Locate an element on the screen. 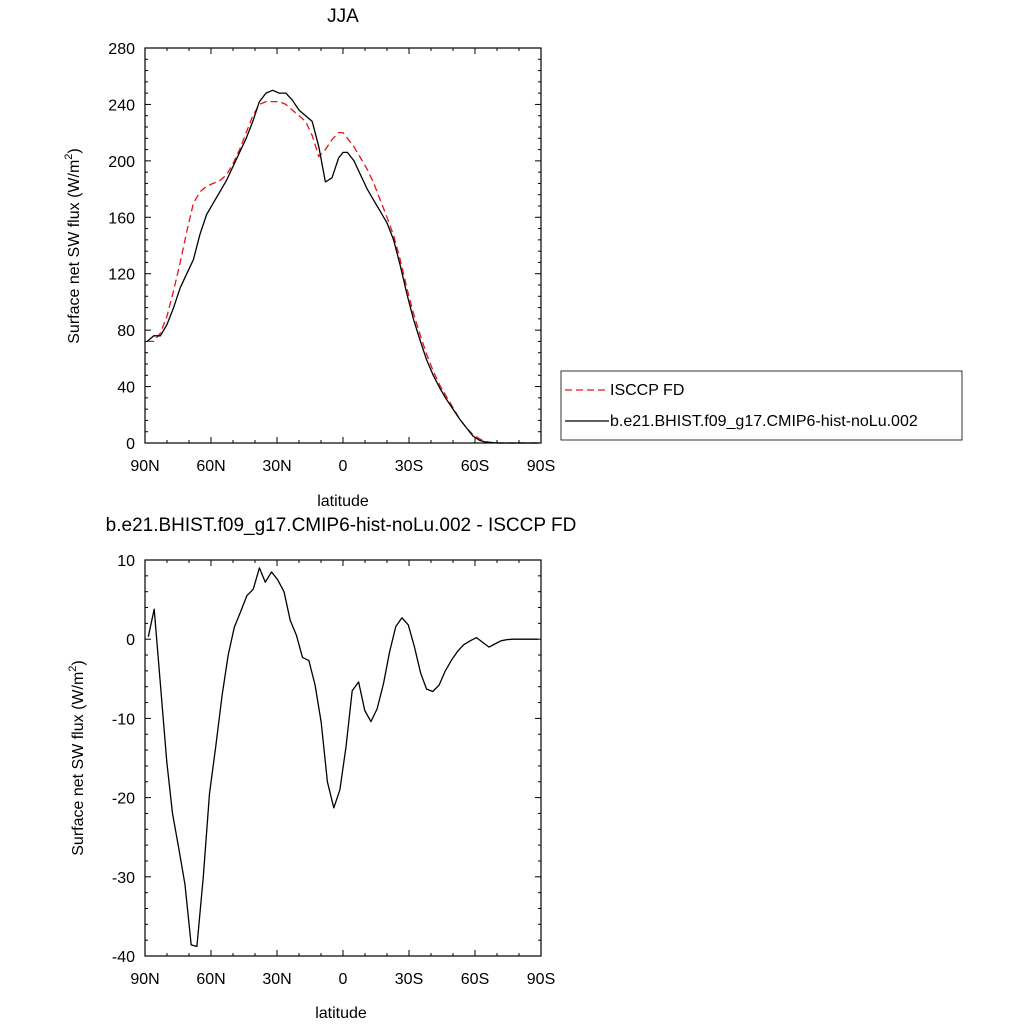 Image resolution: width=1024 pixels, height=1024 pixels. bottom-x-tick-label: 60S is located at coordinates (475, 979).